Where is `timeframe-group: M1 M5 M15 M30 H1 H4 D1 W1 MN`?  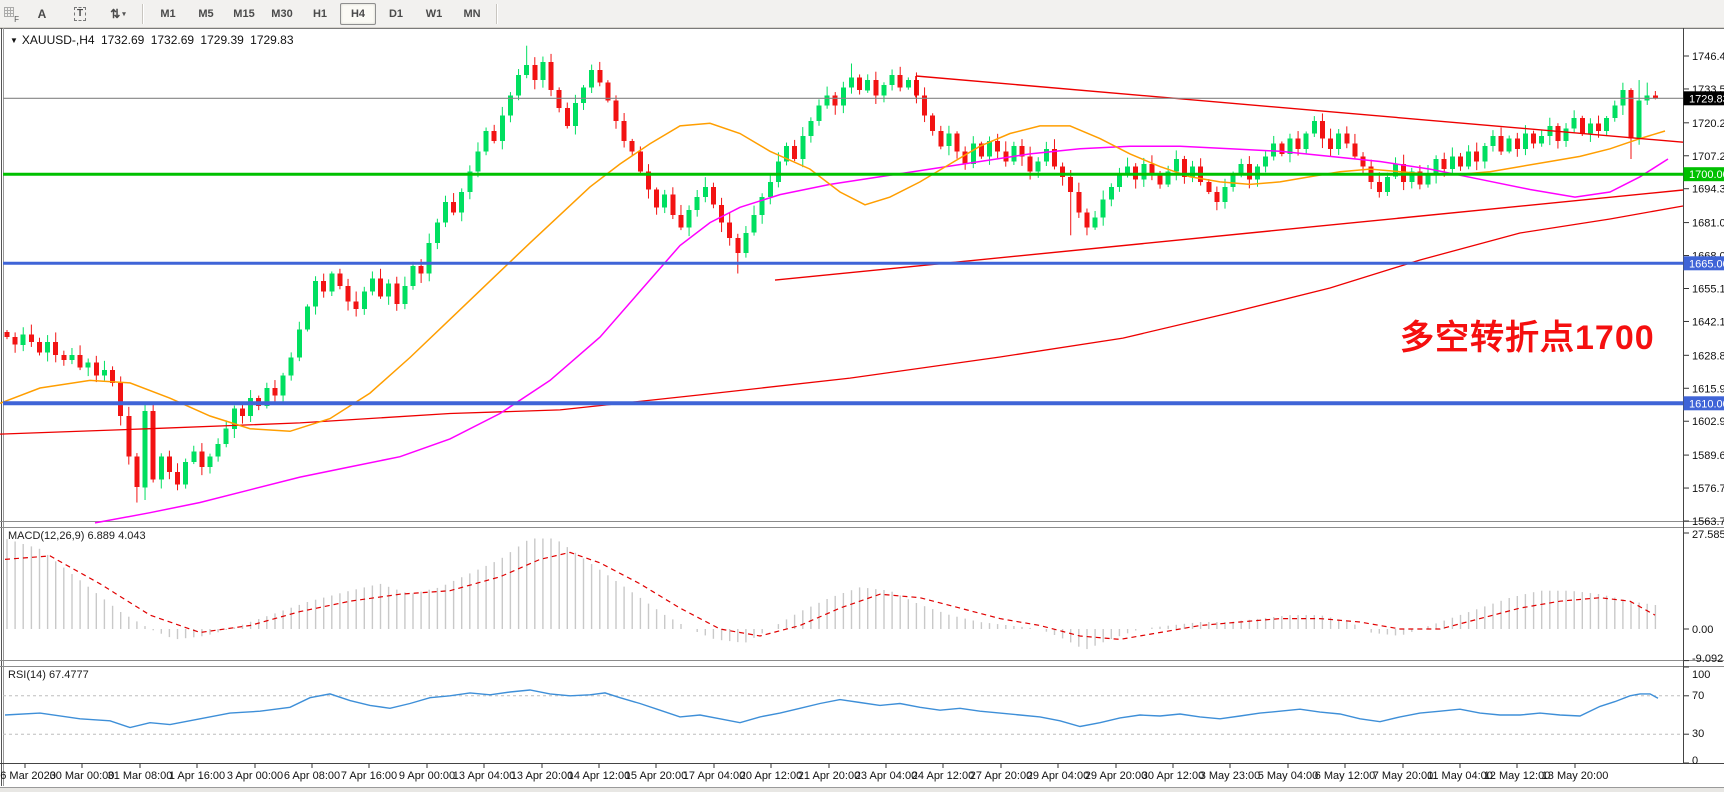
timeframe-group: M1 M5 M15 M30 H1 H4 D1 W1 MN is located at coordinates (320, 13).